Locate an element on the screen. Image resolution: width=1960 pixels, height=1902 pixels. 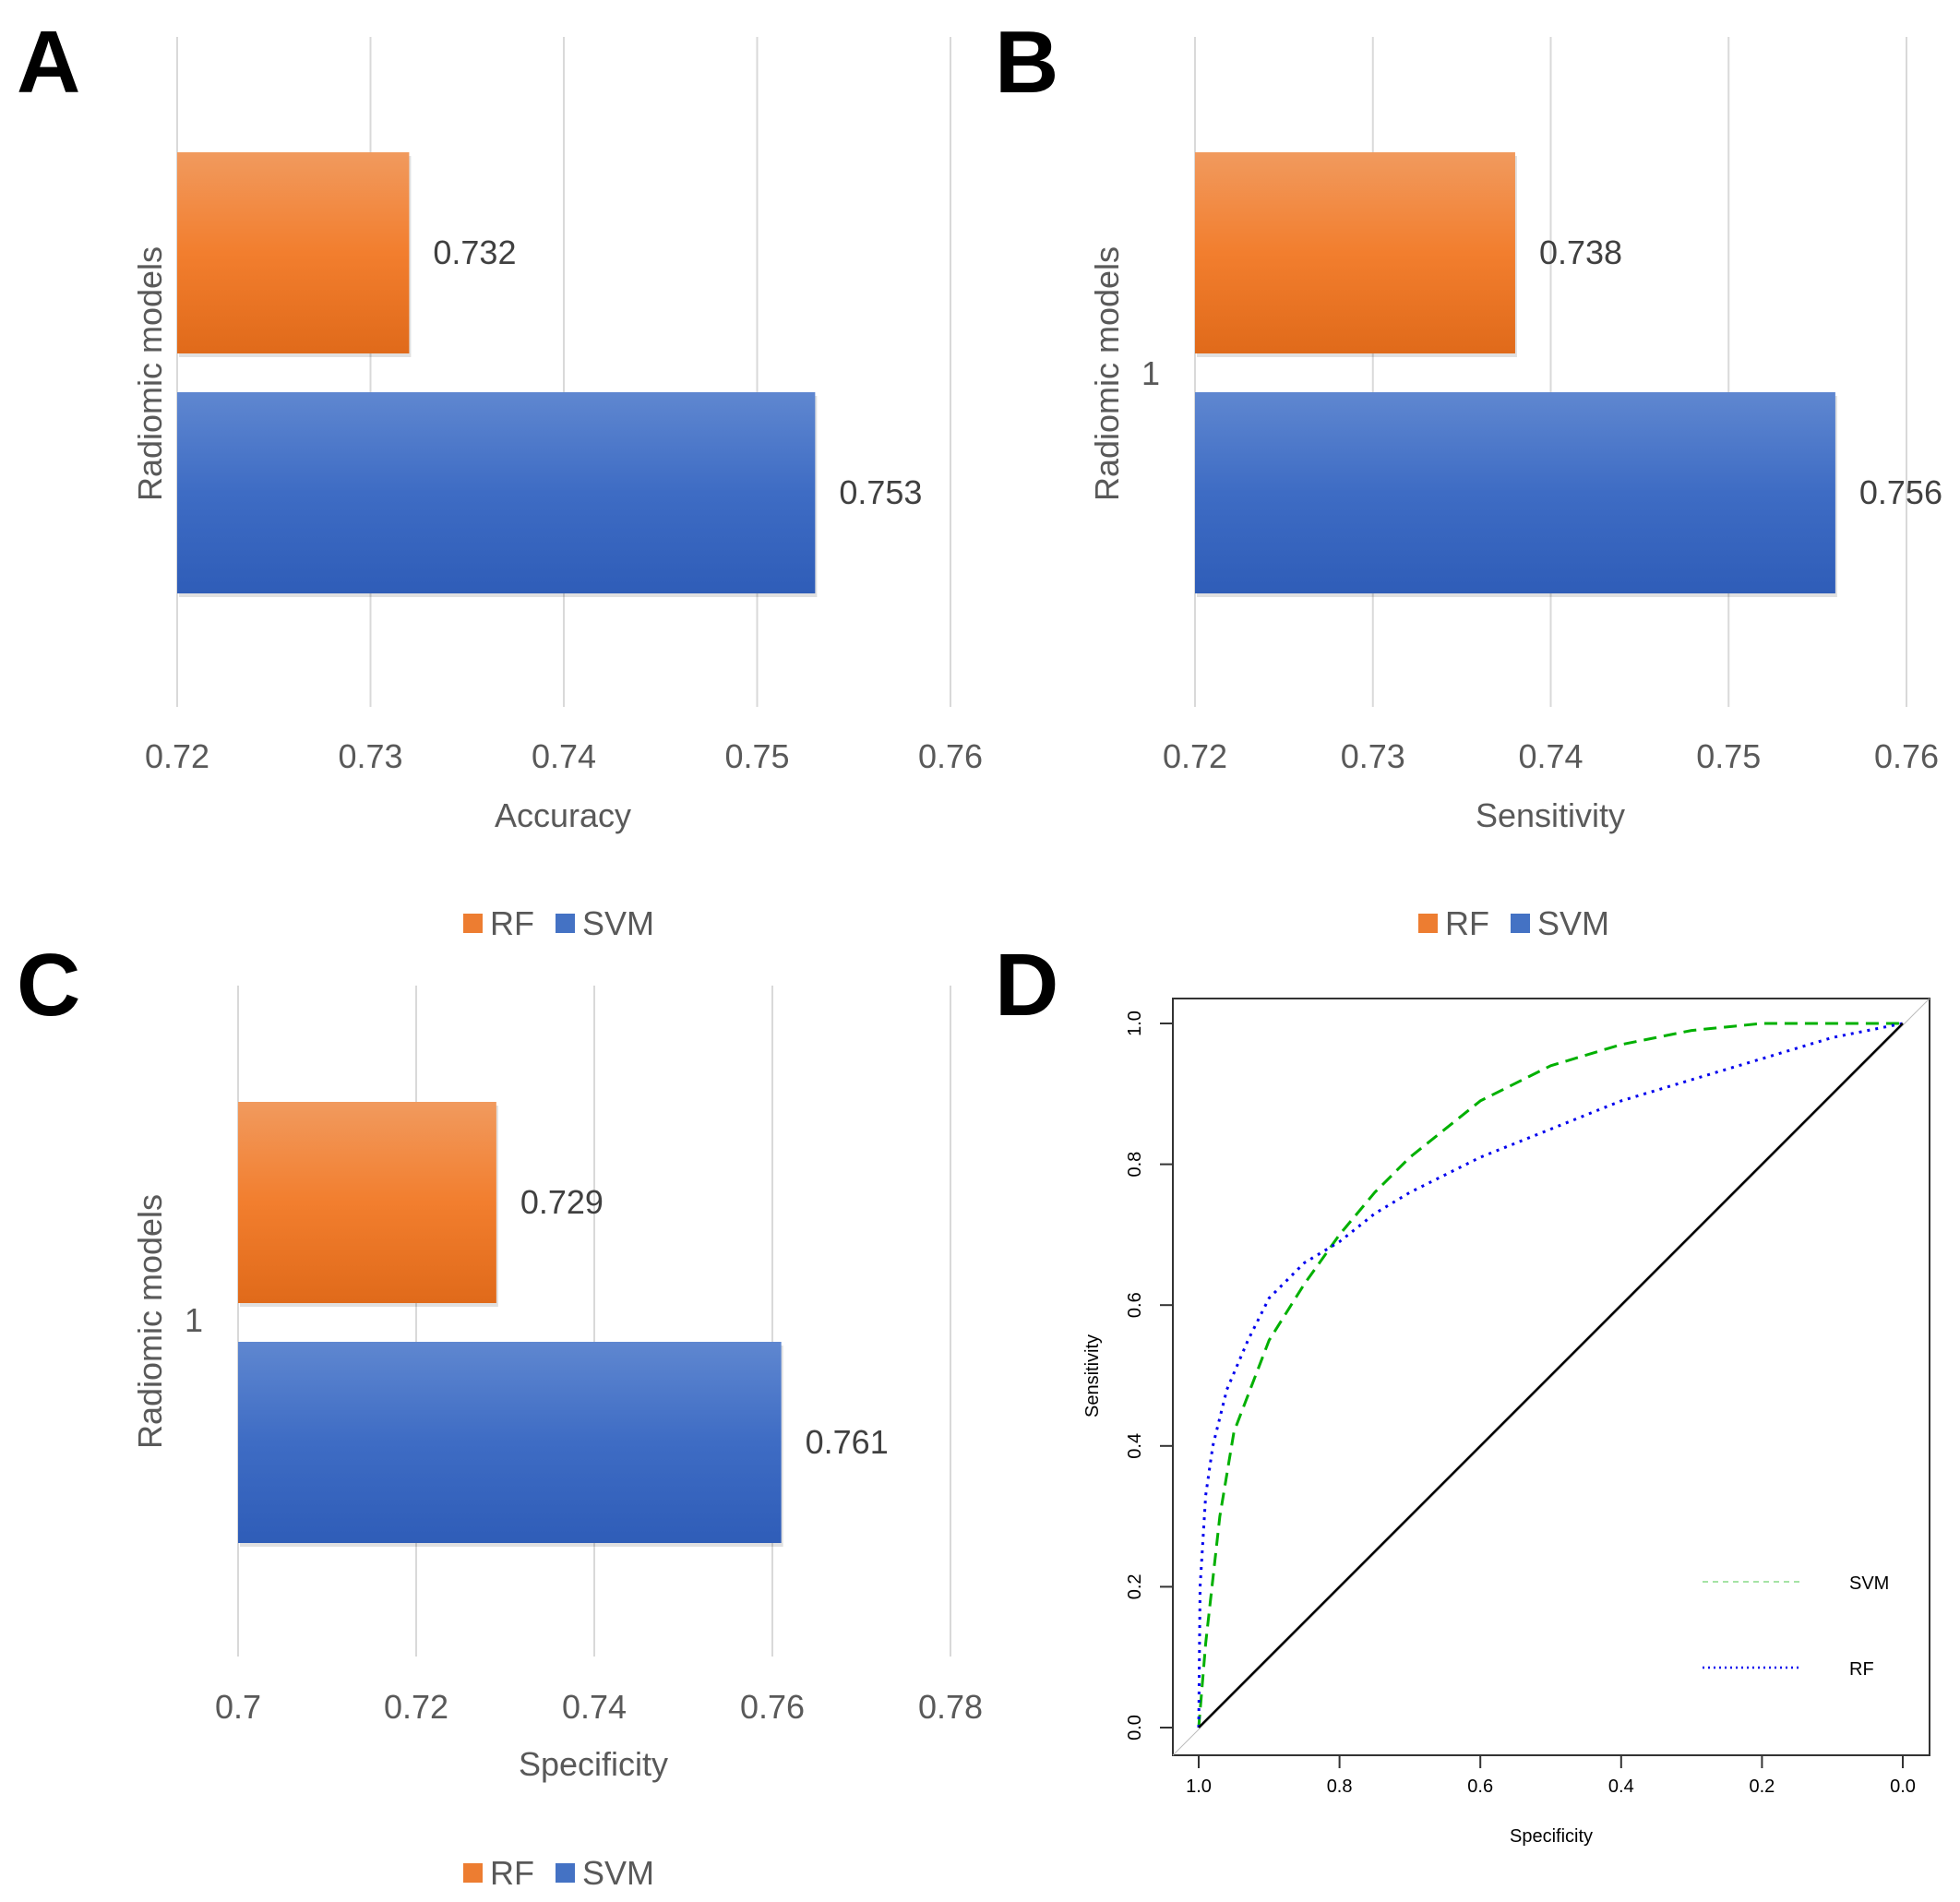
legend: SVM RF is located at coordinates (1796, 1626).